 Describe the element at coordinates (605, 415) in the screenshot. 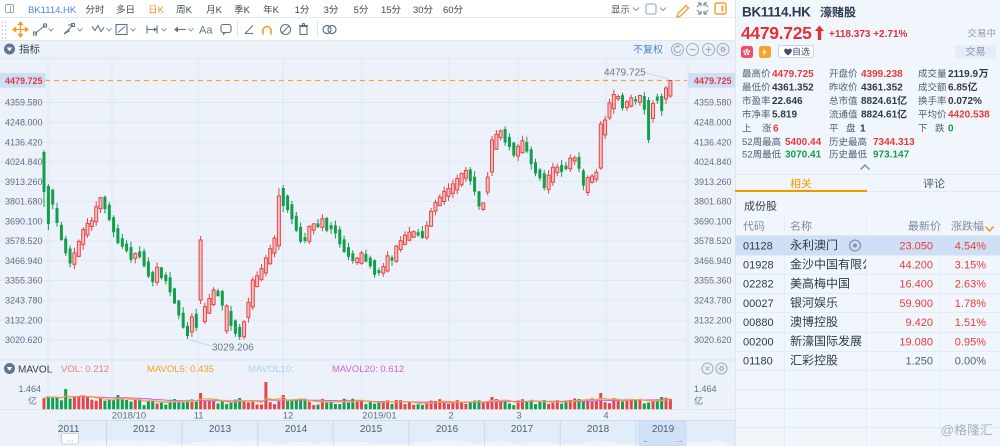

I see `svg-text: 4` at that location.